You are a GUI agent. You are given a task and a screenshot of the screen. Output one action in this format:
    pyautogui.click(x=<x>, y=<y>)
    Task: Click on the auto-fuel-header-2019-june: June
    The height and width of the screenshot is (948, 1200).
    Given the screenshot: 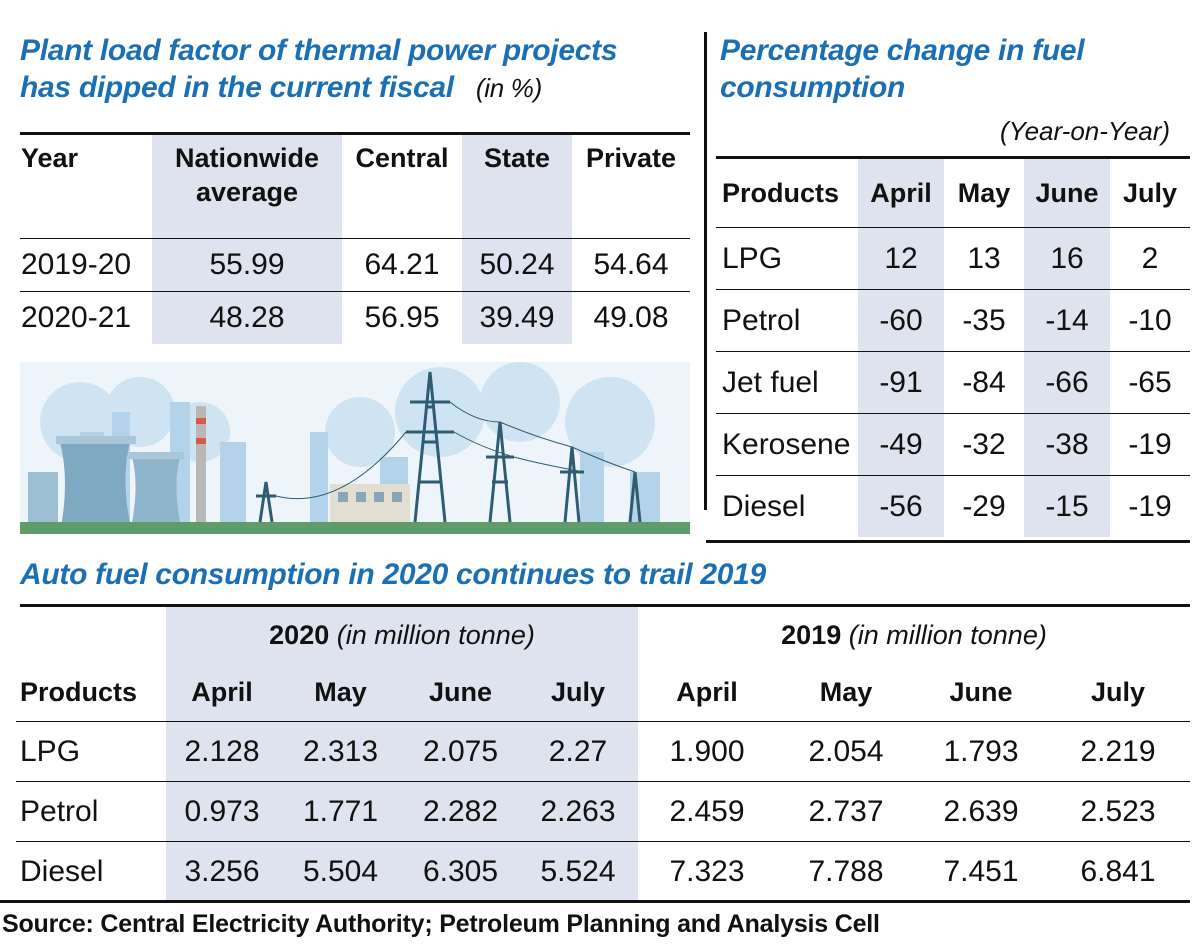 What is the action you would take?
    pyautogui.click(x=981, y=691)
    